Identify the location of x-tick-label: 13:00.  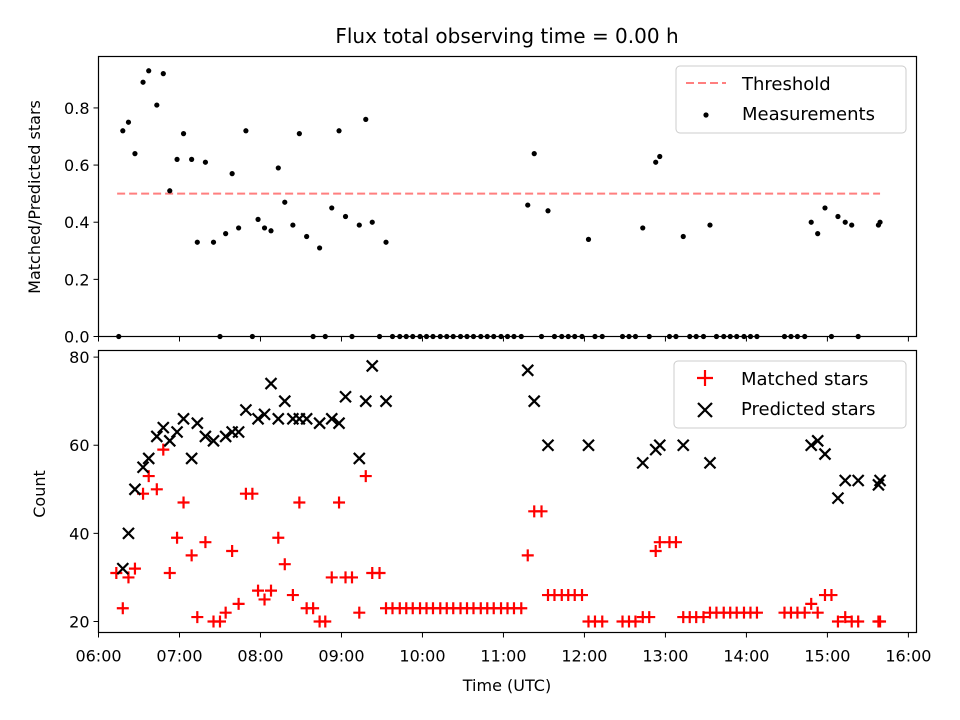
(665, 656).